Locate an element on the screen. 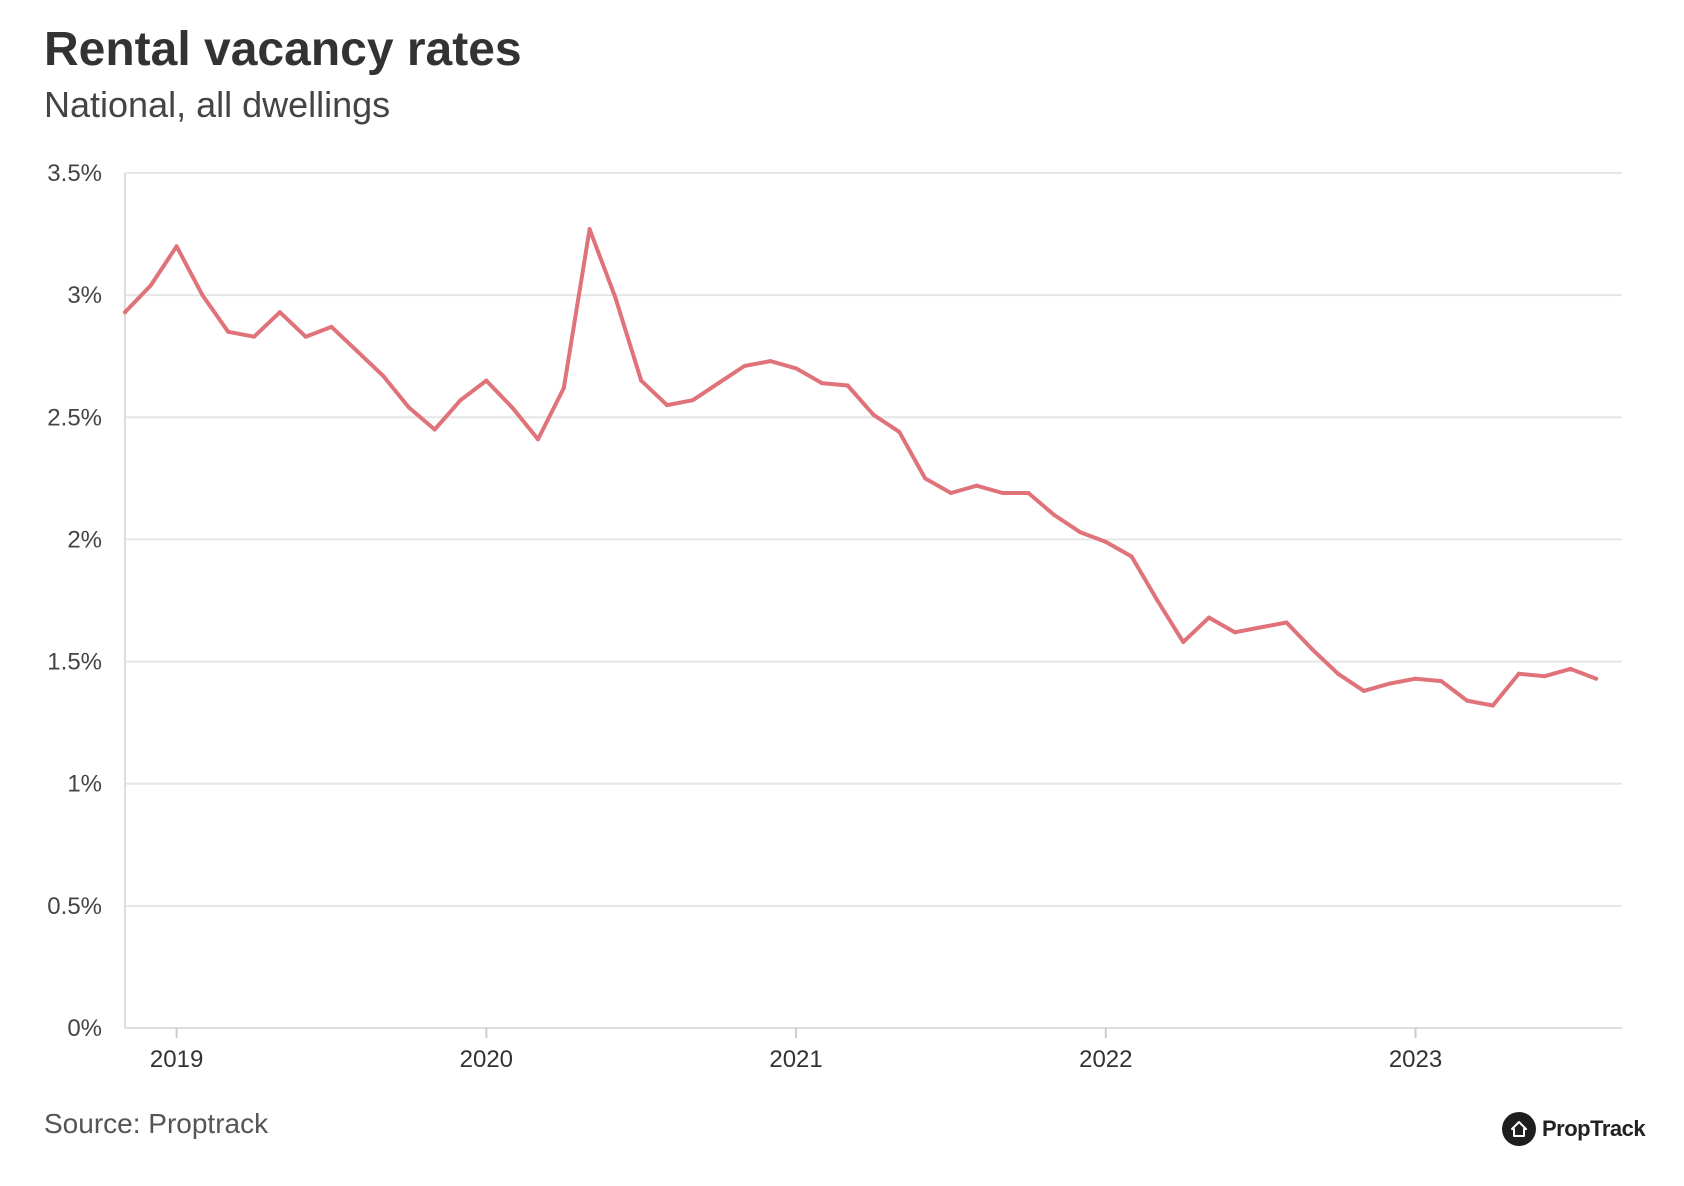 The height and width of the screenshot is (1186, 1684). y-tick-label: 2% is located at coordinates (84, 539).